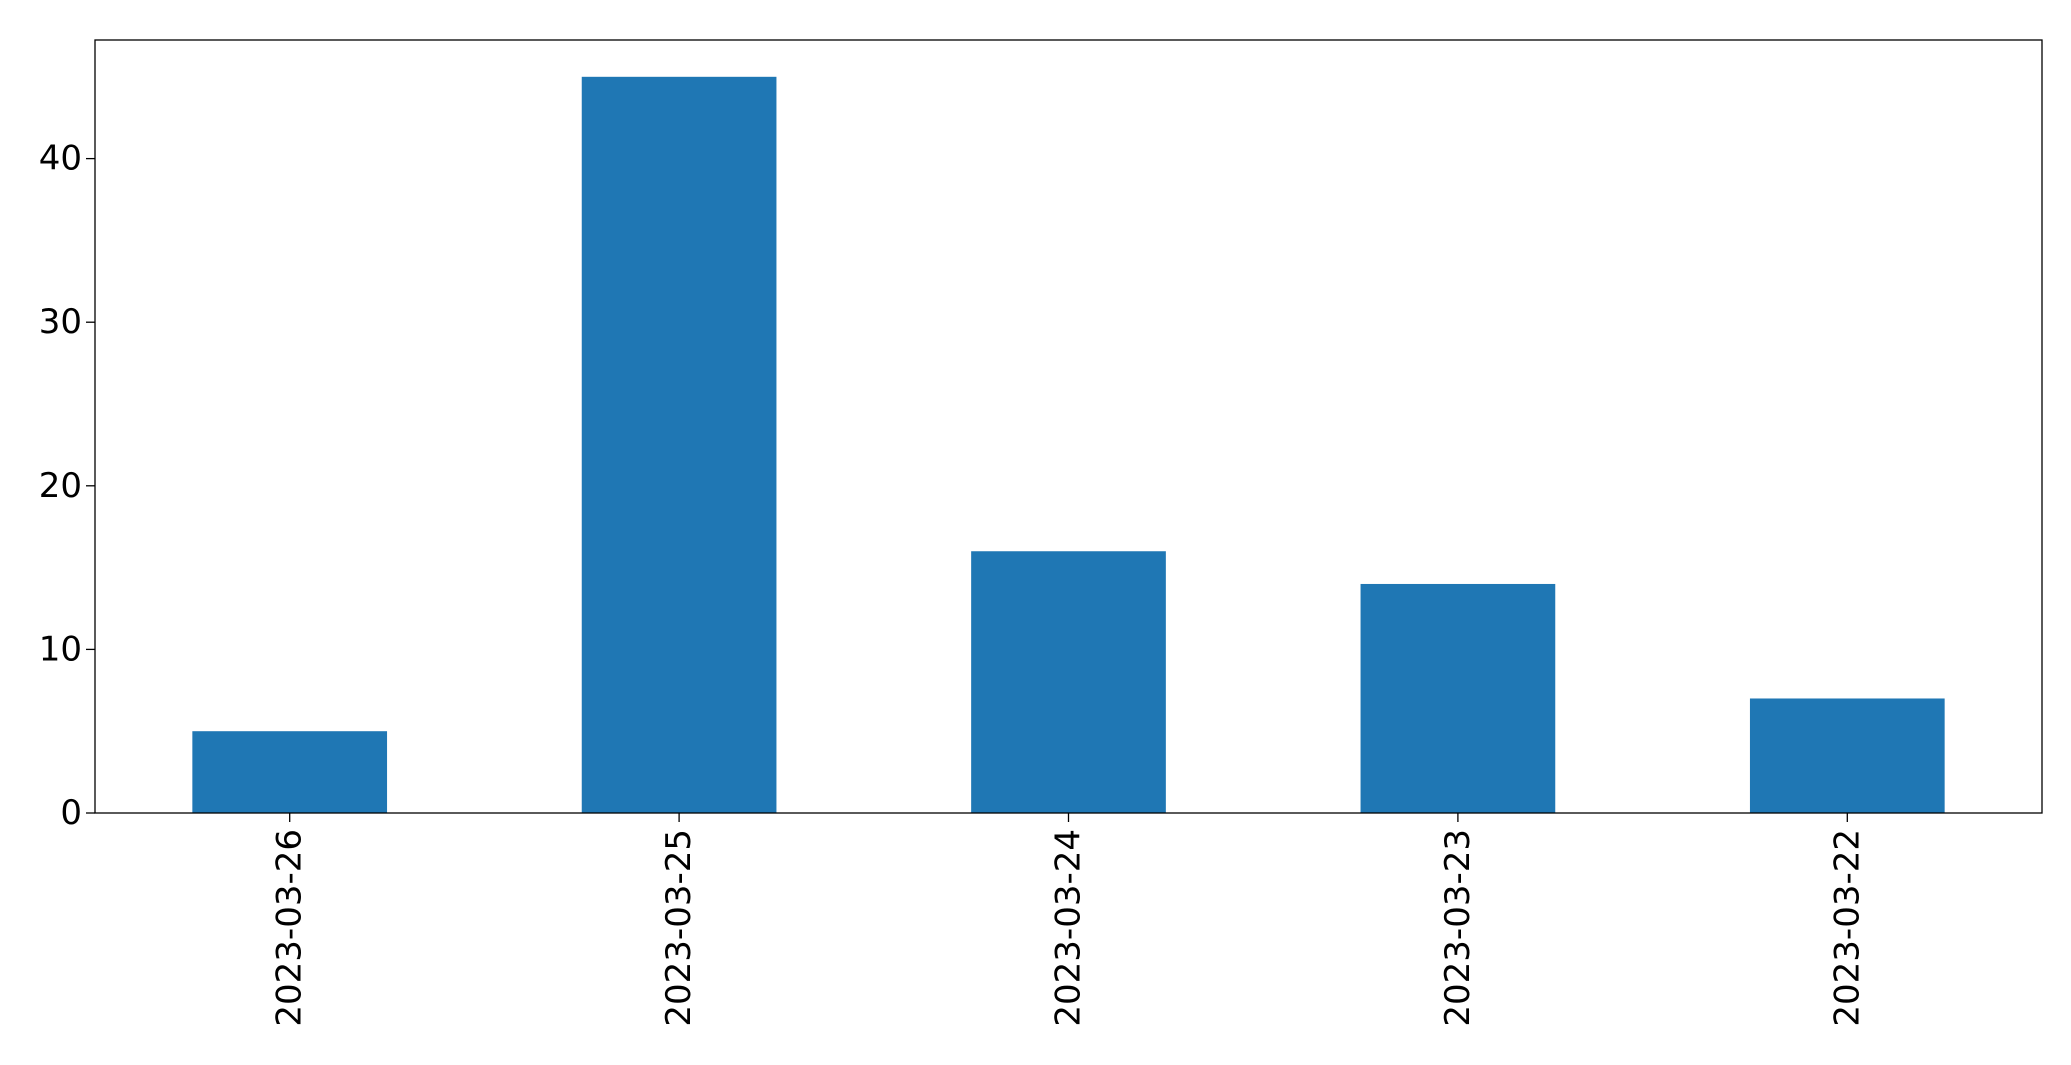 The width and height of the screenshot is (2071, 1065). Describe the element at coordinates (60, 486) in the screenshot. I see `y-tick-label: 20` at that location.